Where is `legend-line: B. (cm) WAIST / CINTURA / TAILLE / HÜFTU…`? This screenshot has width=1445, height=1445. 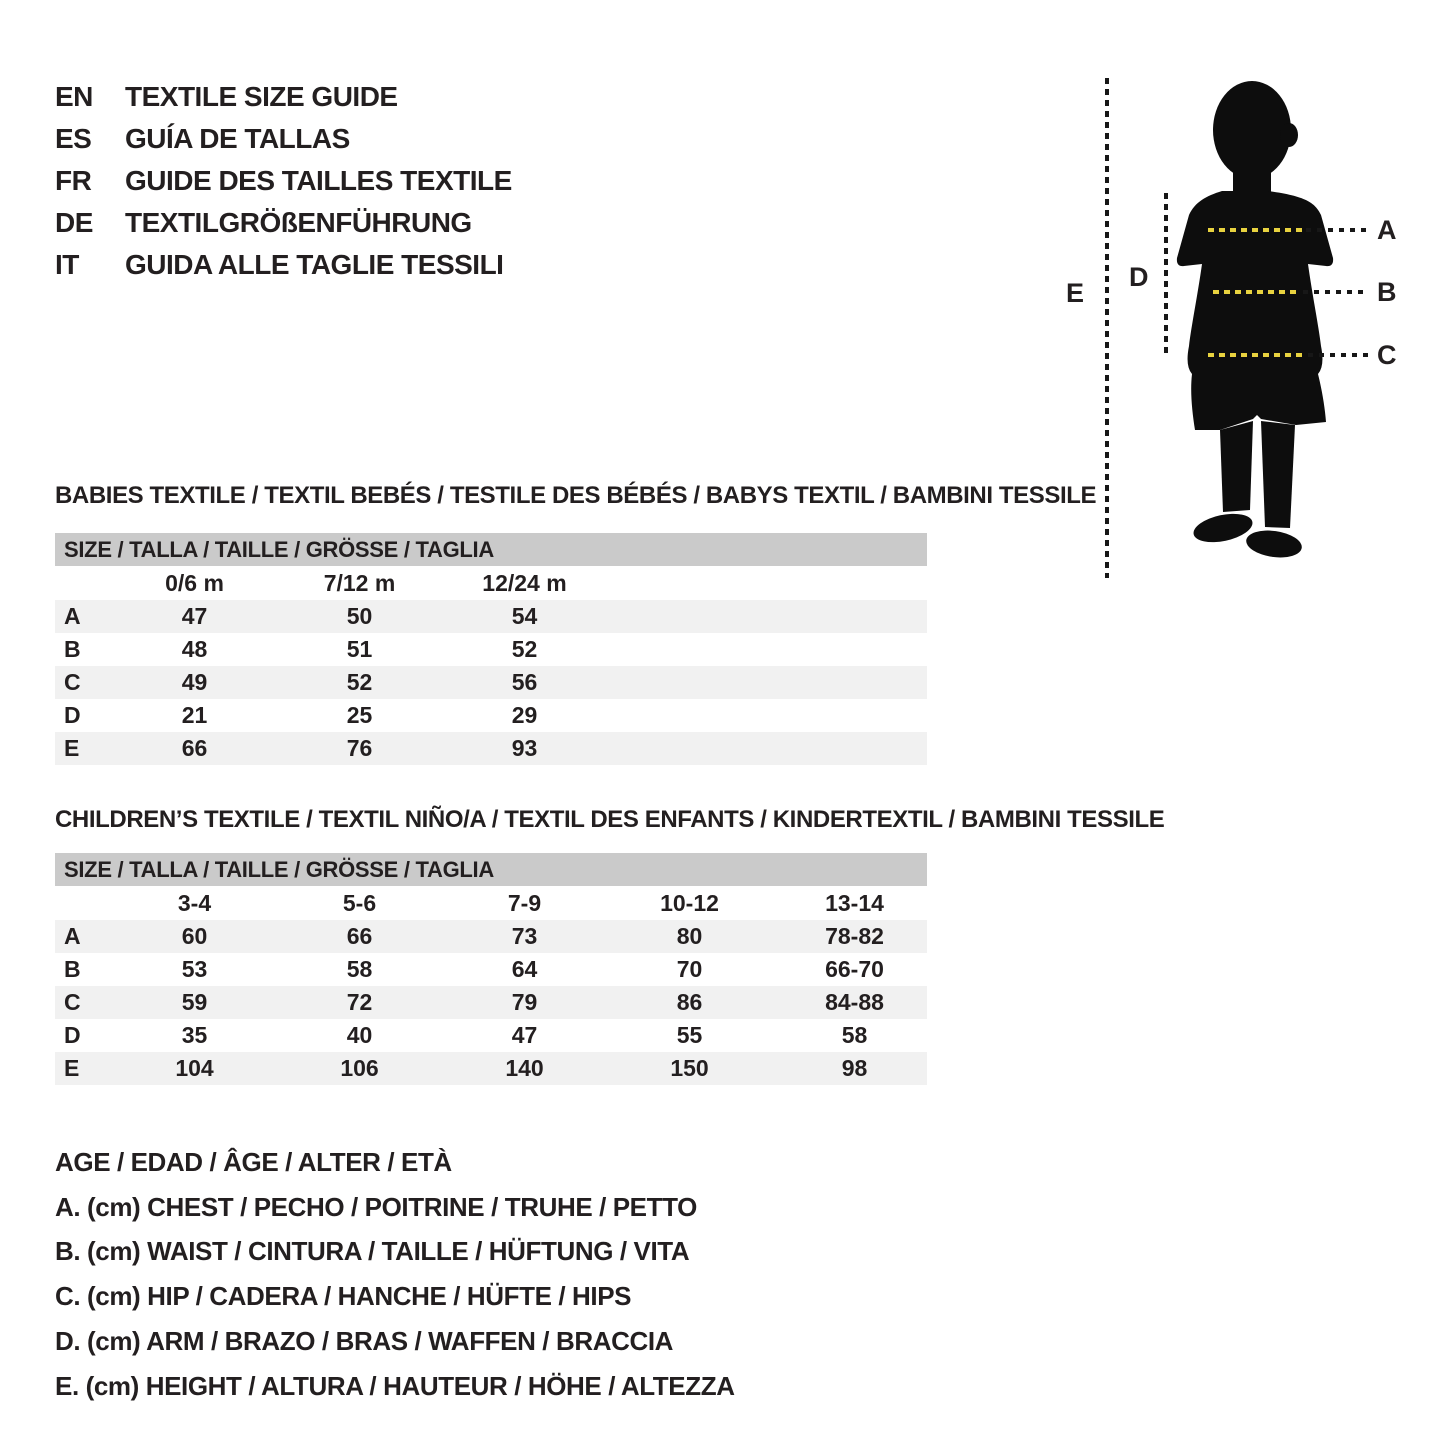 legend-line: B. (cm) WAIST / CINTURA / TAILLE / HÜFTU… is located at coordinates (372, 1251).